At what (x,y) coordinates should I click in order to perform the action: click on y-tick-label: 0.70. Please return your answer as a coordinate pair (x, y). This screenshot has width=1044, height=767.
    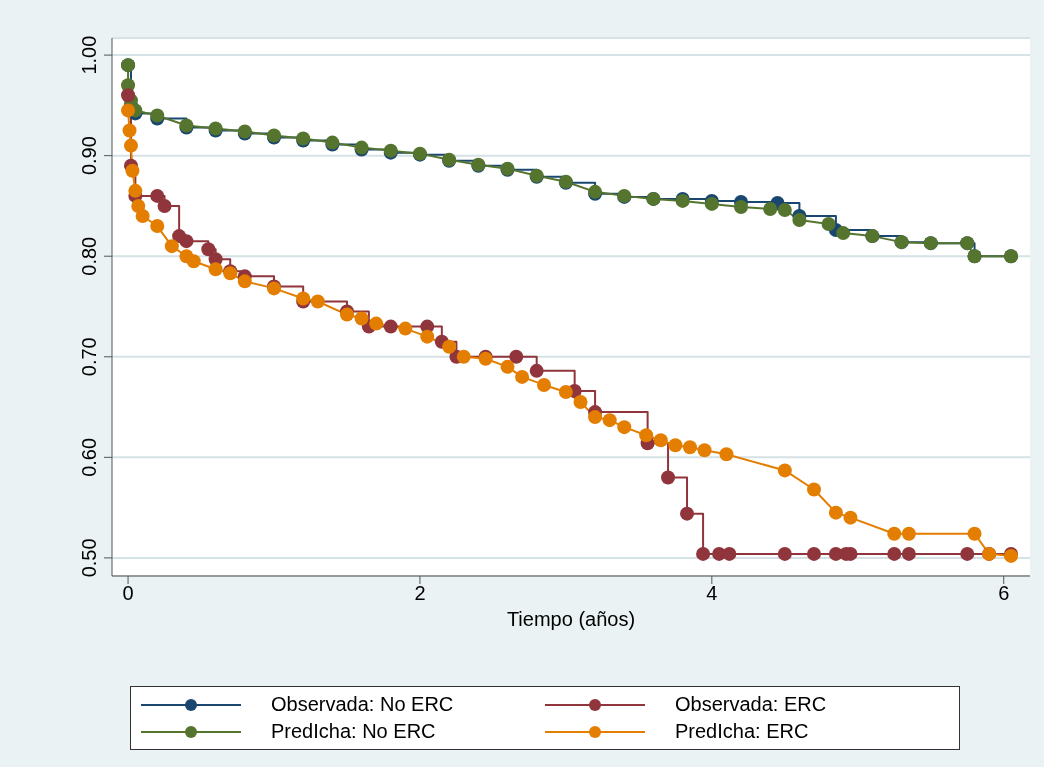
    Looking at the image, I should click on (89, 357).